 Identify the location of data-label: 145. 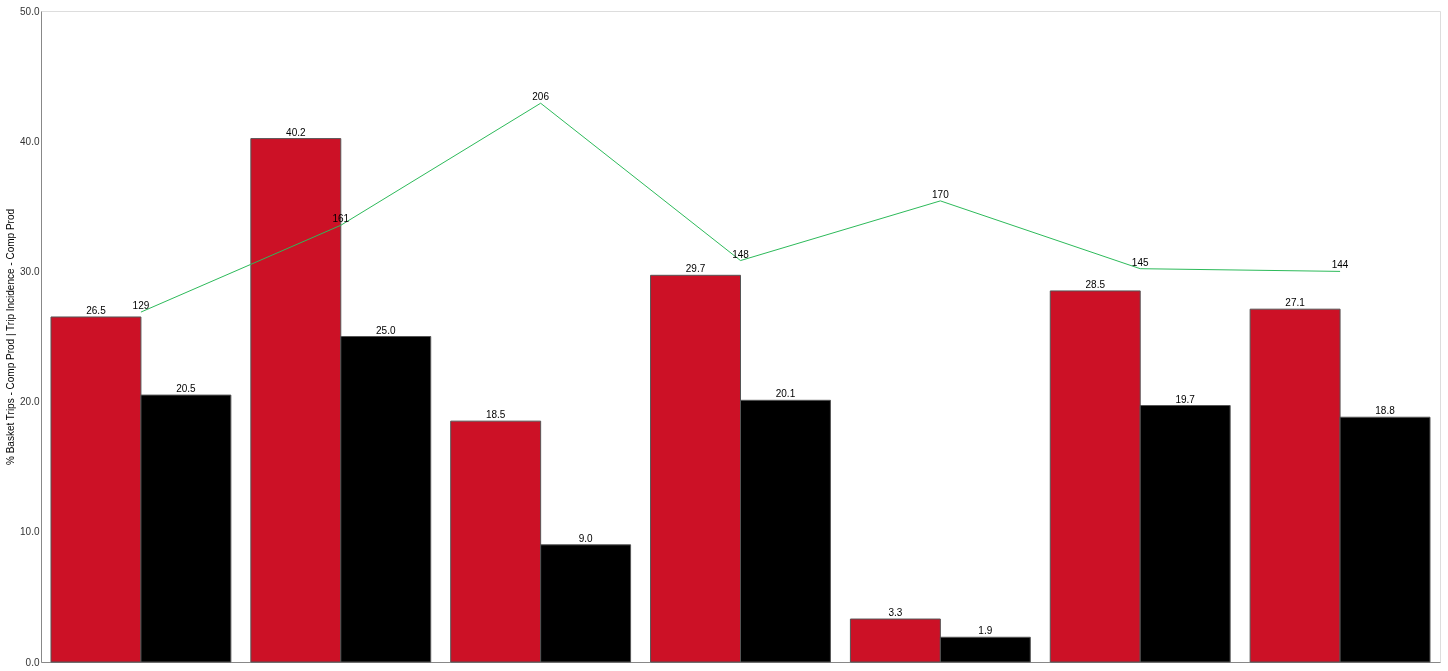
(1140, 262).